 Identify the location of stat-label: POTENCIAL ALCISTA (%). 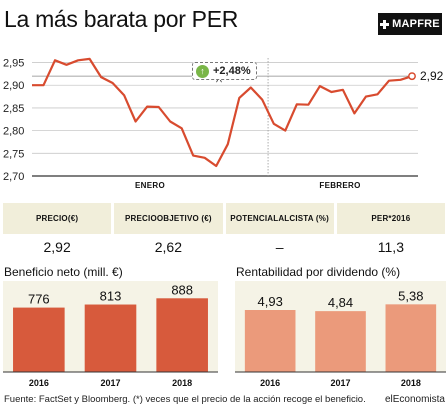
(279, 218).